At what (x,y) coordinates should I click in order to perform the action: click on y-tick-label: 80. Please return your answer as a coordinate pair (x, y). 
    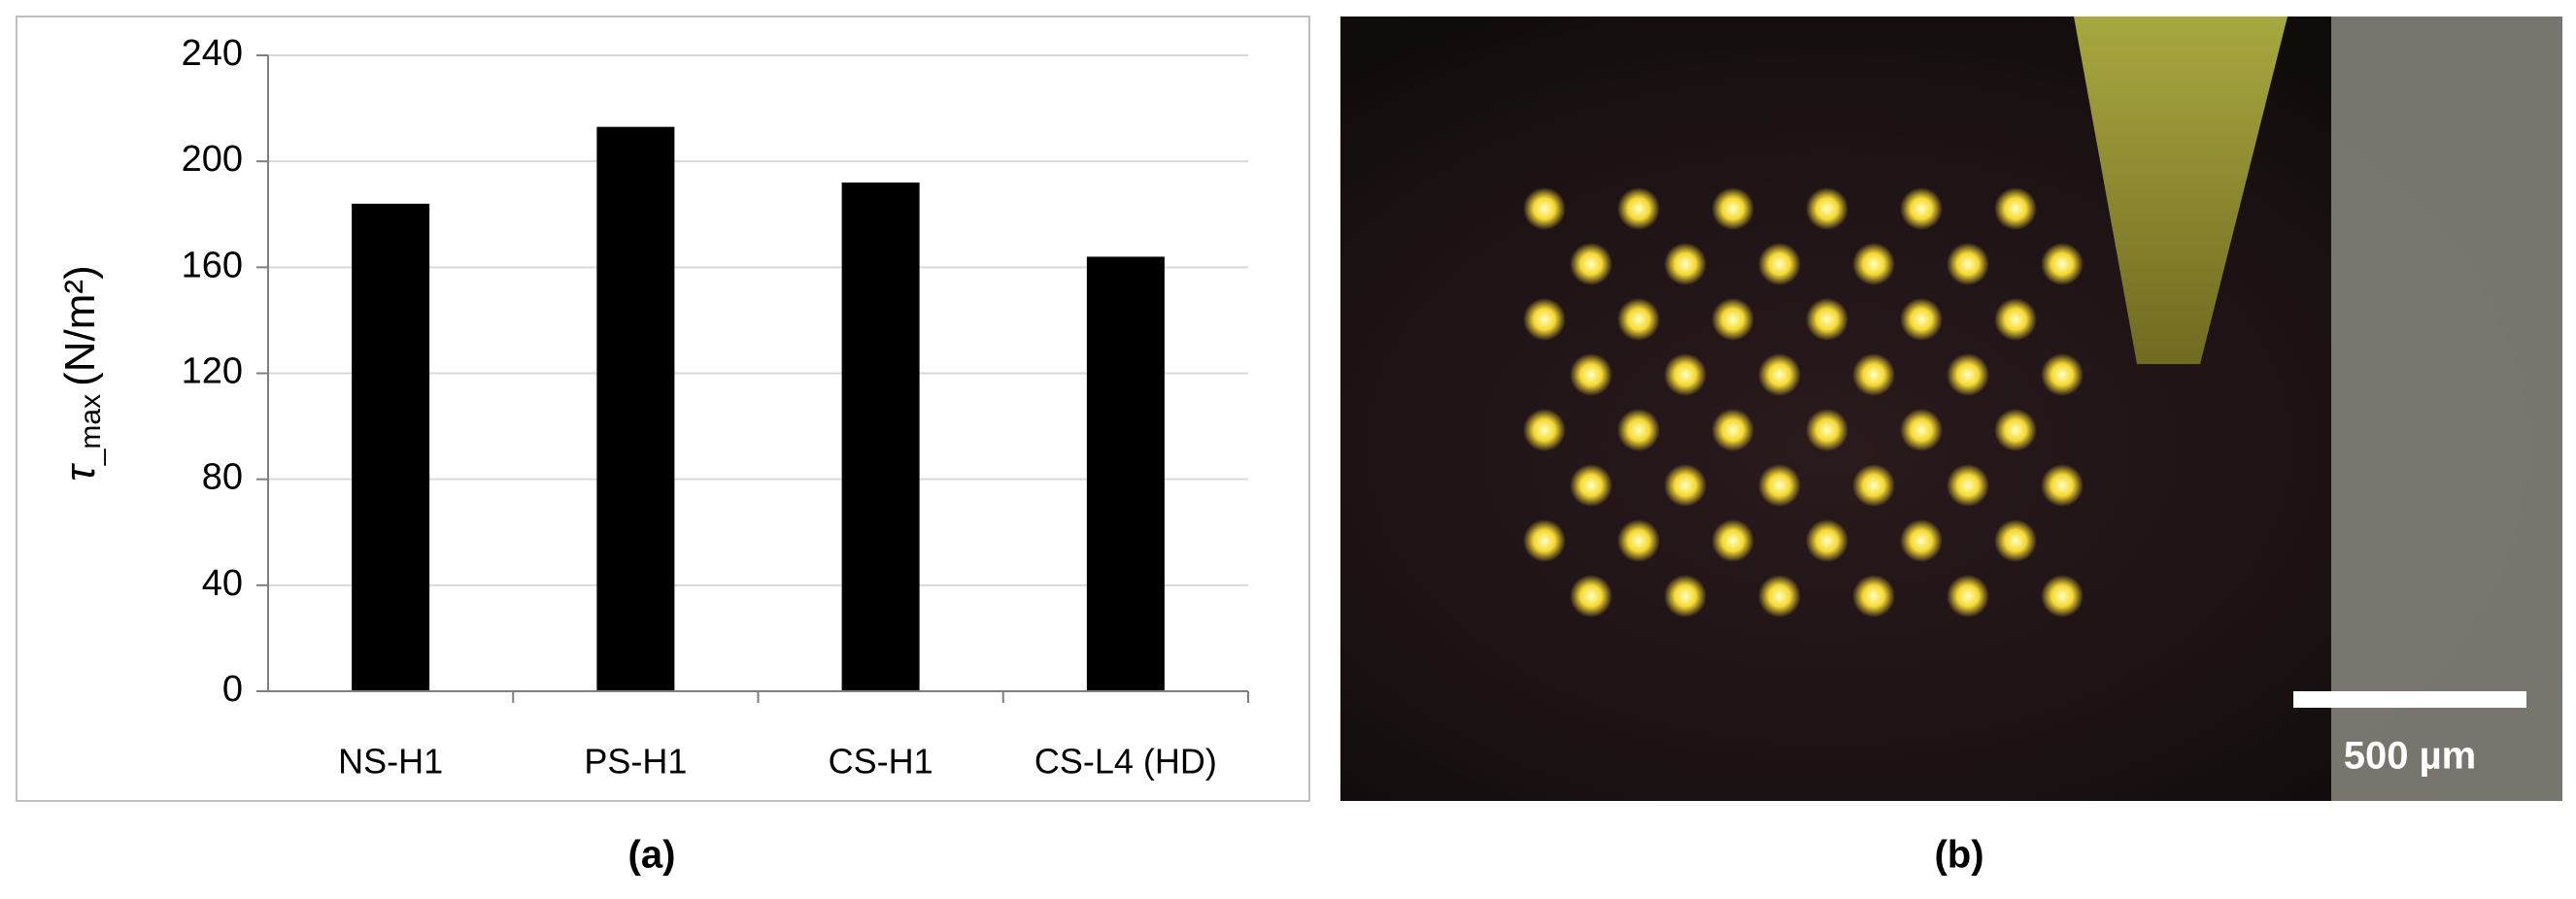
    Looking at the image, I should click on (222, 478).